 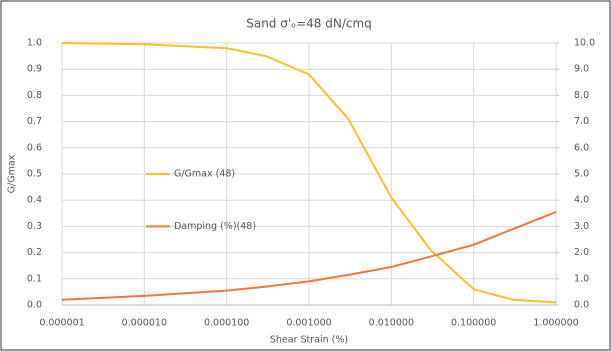 What do you see at coordinates (34, 69) in the screenshot?
I see `y-tick-label: 0.9` at bounding box center [34, 69].